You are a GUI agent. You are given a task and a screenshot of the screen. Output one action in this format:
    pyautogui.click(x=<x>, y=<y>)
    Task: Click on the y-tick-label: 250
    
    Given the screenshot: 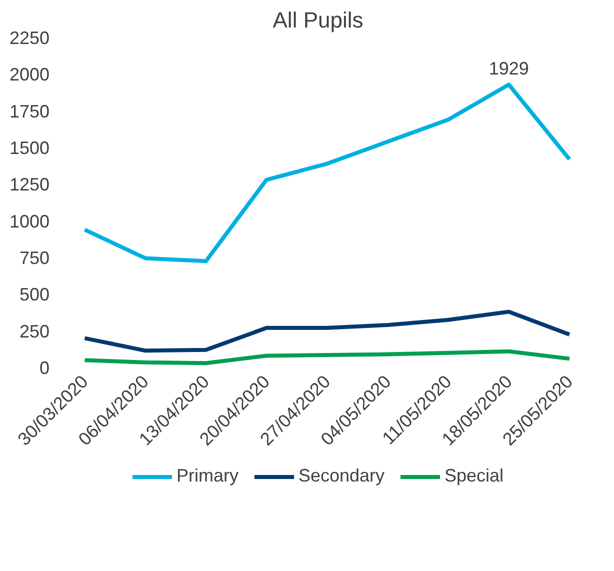 What is the action you would take?
    pyautogui.click(x=34, y=331)
    